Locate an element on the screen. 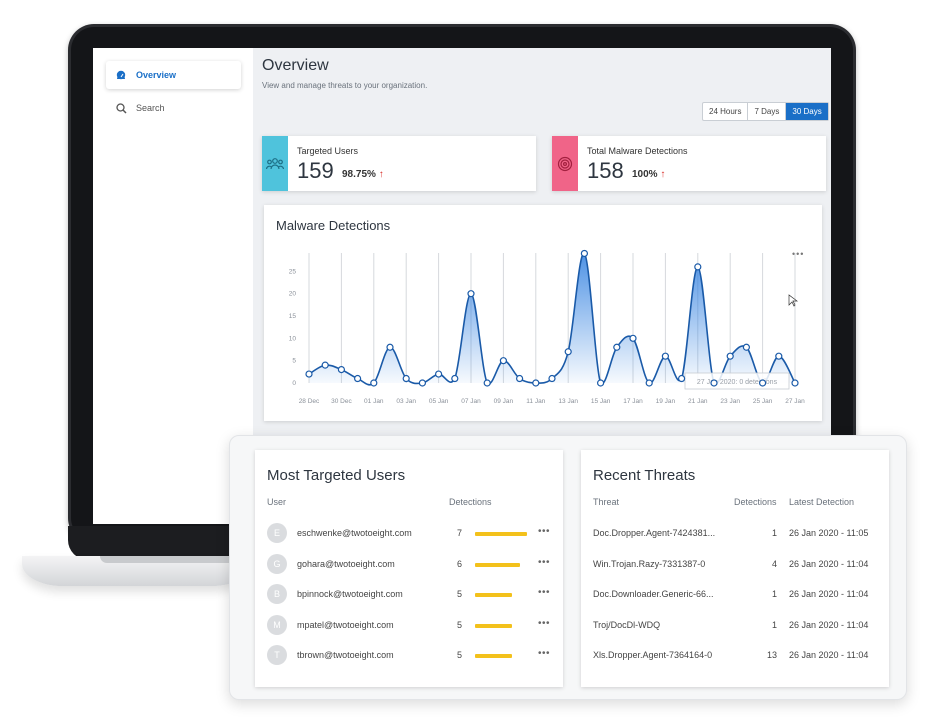 The height and width of the screenshot is (724, 930). avatar: T is located at coordinates (277, 655).